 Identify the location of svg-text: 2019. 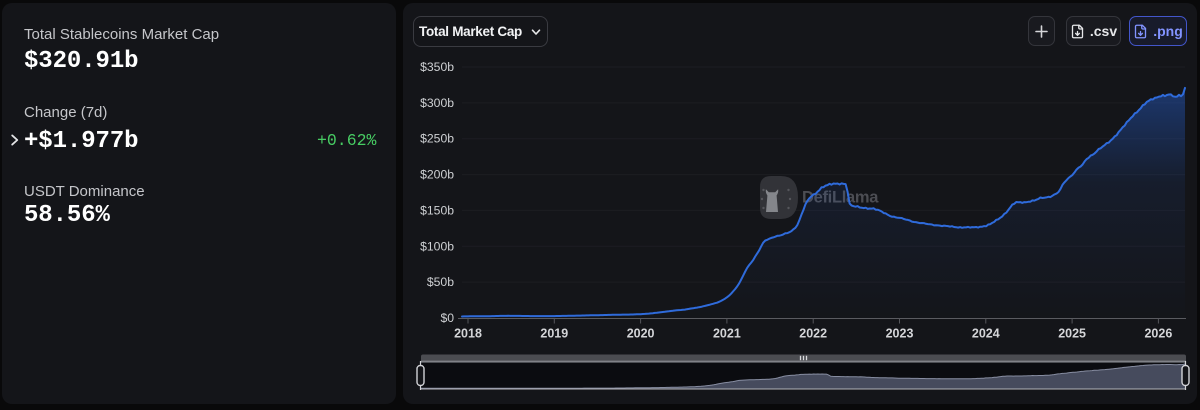
(554, 334).